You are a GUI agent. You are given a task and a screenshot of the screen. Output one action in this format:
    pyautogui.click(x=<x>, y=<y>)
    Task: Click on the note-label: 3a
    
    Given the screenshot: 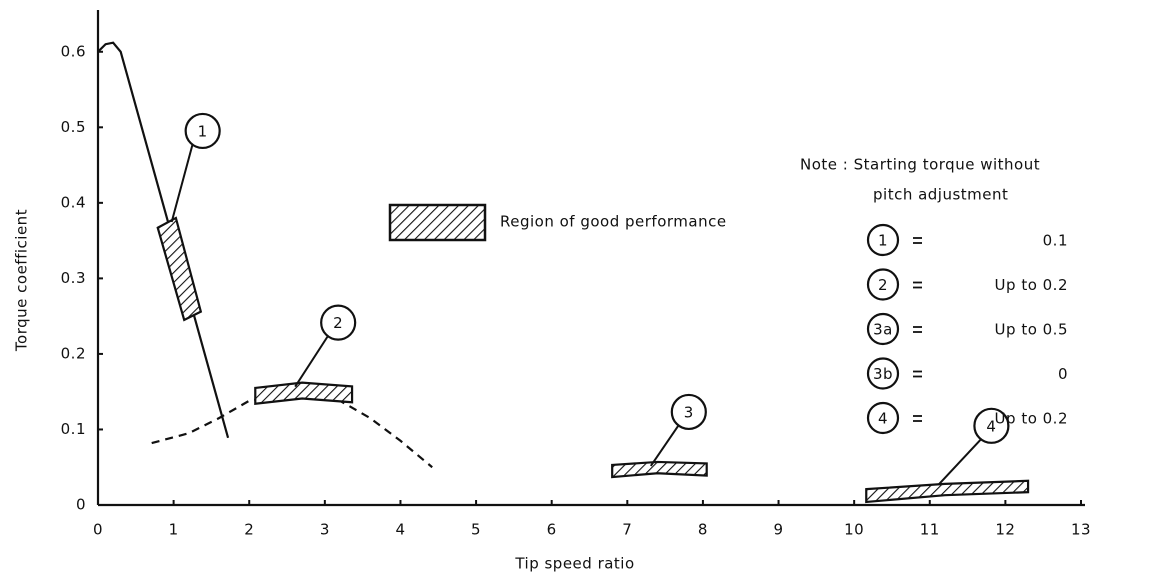 What is the action you would take?
    pyautogui.click(x=883, y=330)
    